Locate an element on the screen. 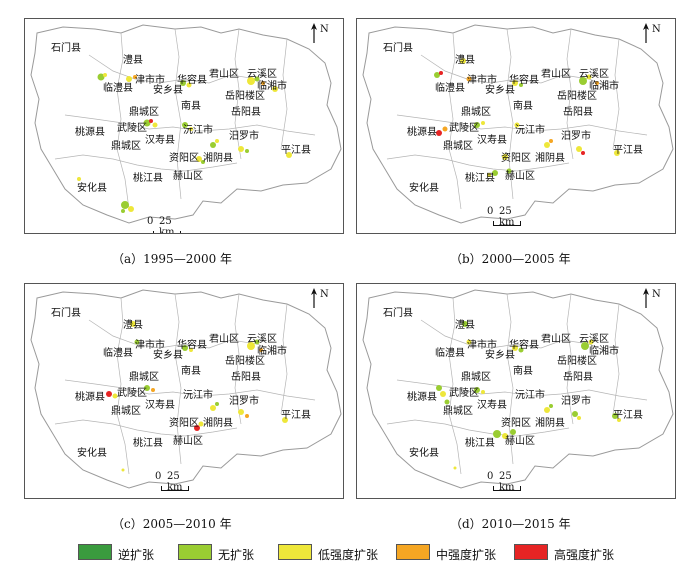 The width and height of the screenshot is (700, 571). legend-label: 低强度扩张 is located at coordinates (348, 555).